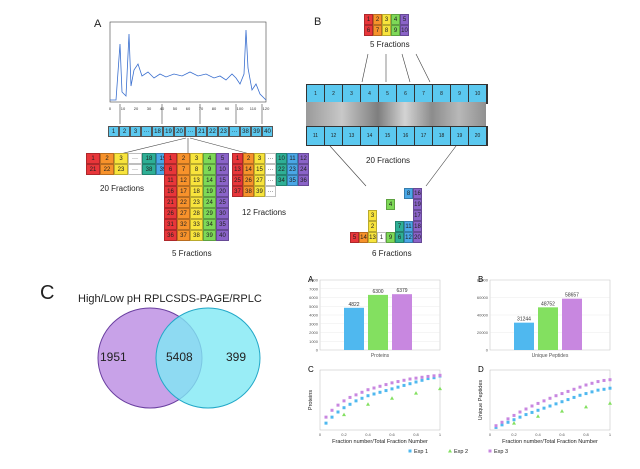 The image size is (640, 469). Describe the element at coordinates (417, 226) in the screenshot. I see `fraction-cell: 18` at that location.